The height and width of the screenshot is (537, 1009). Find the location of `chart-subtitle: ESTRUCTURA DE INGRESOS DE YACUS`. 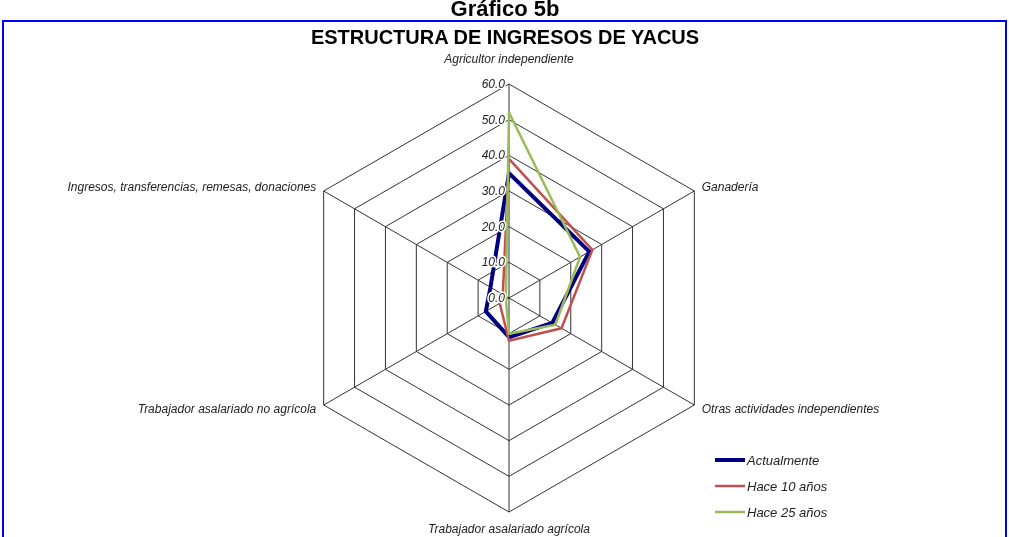

chart-subtitle: ESTRUCTURA DE INGRESOS DE YACUS is located at coordinates (505, 37).